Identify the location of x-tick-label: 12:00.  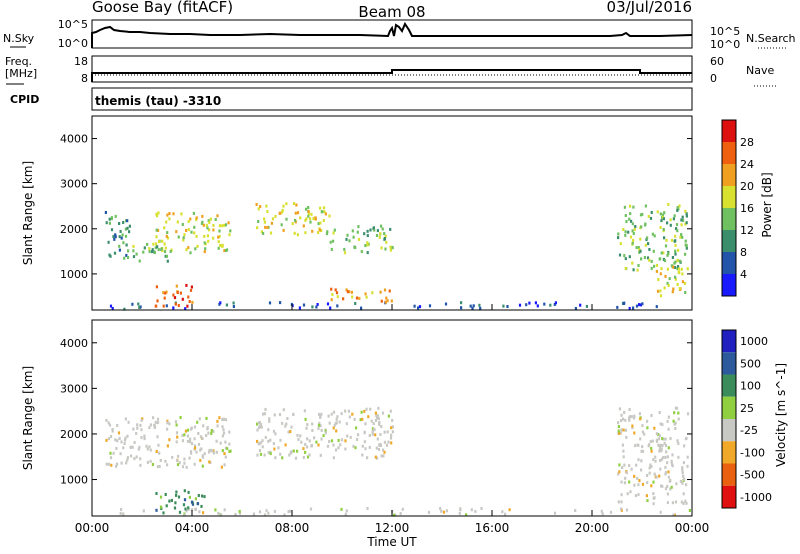
(392, 528).